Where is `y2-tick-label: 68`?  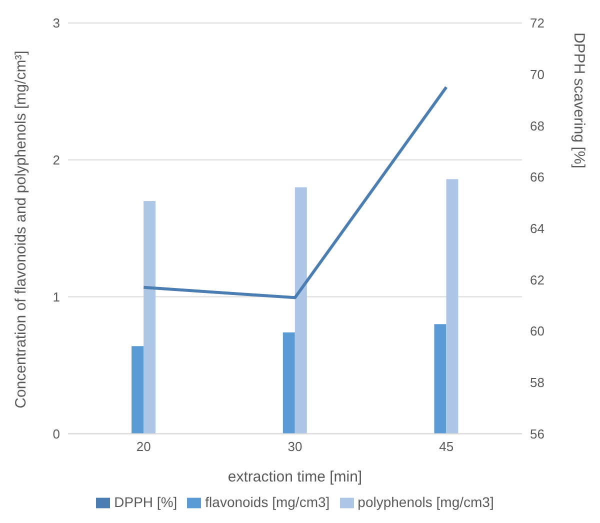
y2-tick-label: 68 is located at coordinates (537, 126).